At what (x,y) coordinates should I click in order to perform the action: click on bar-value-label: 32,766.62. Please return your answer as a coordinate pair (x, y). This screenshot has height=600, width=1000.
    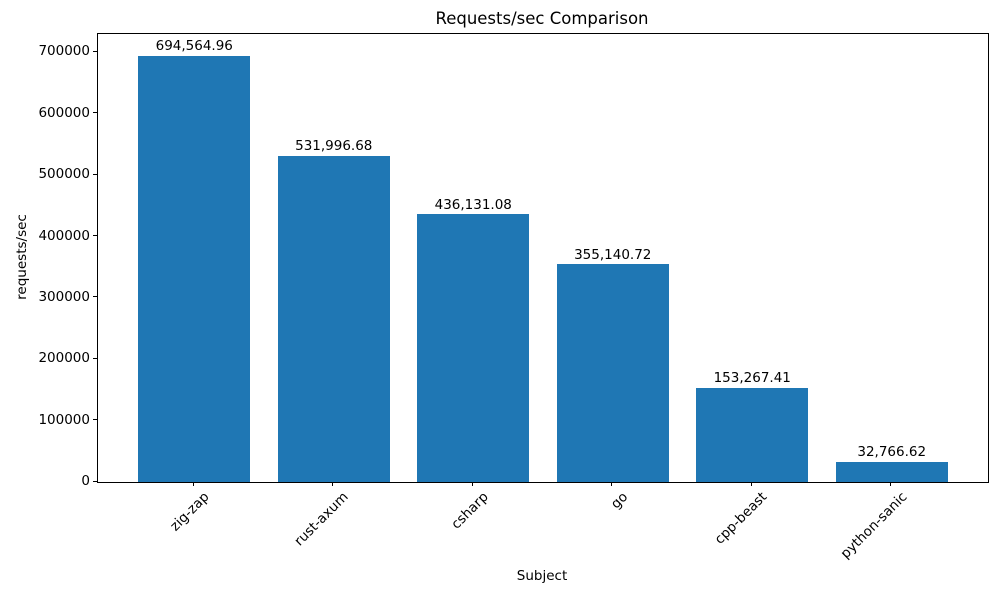
    Looking at the image, I should click on (892, 452).